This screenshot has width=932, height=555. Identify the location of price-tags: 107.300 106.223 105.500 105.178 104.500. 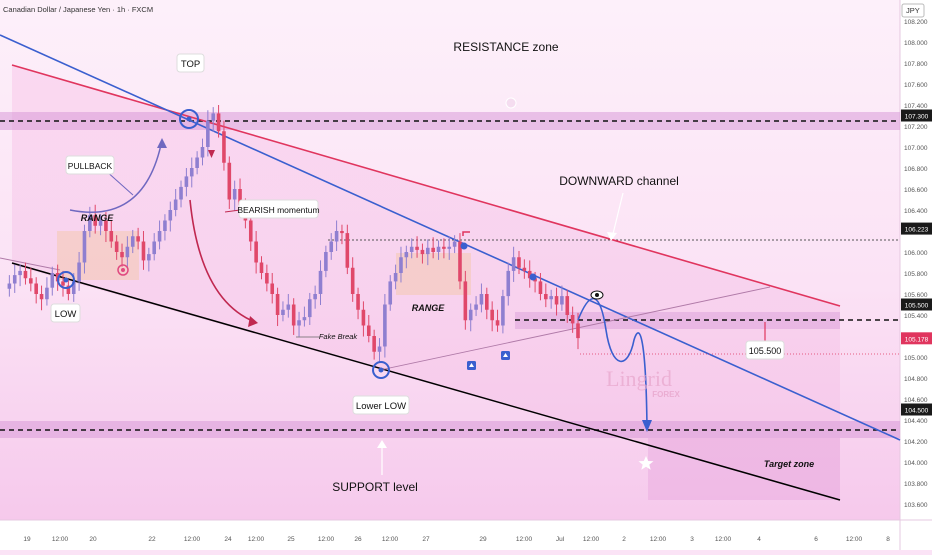
(916, 262).